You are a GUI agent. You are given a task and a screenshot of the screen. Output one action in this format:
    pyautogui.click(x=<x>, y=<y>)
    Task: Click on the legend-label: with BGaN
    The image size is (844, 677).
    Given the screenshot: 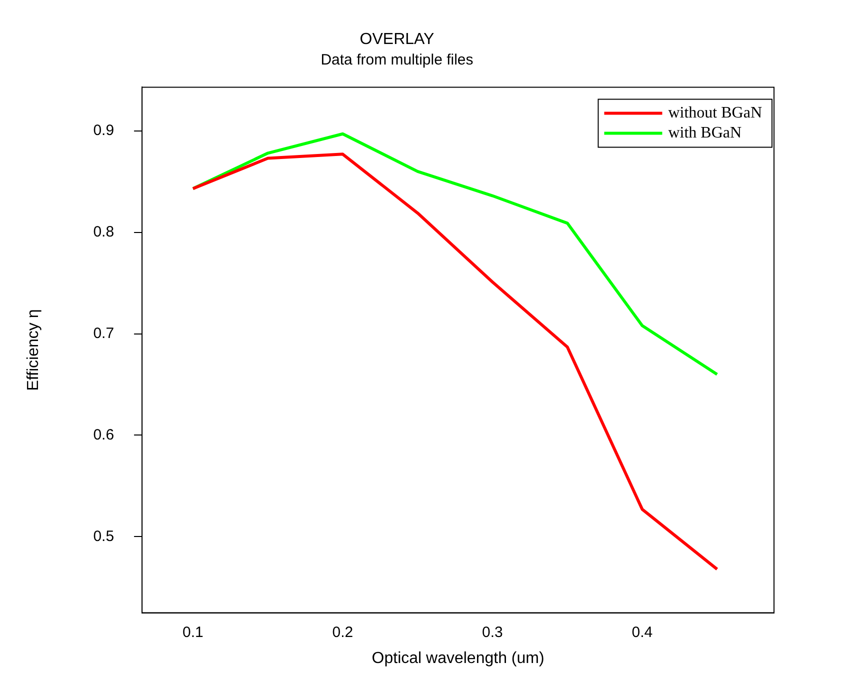 What is the action you would take?
    pyautogui.click(x=705, y=133)
    